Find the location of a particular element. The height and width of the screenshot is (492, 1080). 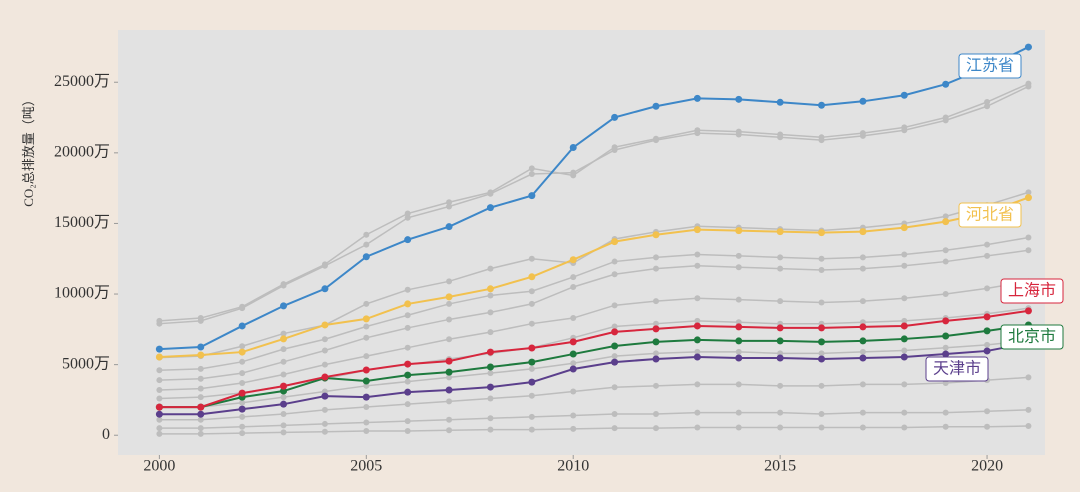

series is located at coordinates (594, 398).